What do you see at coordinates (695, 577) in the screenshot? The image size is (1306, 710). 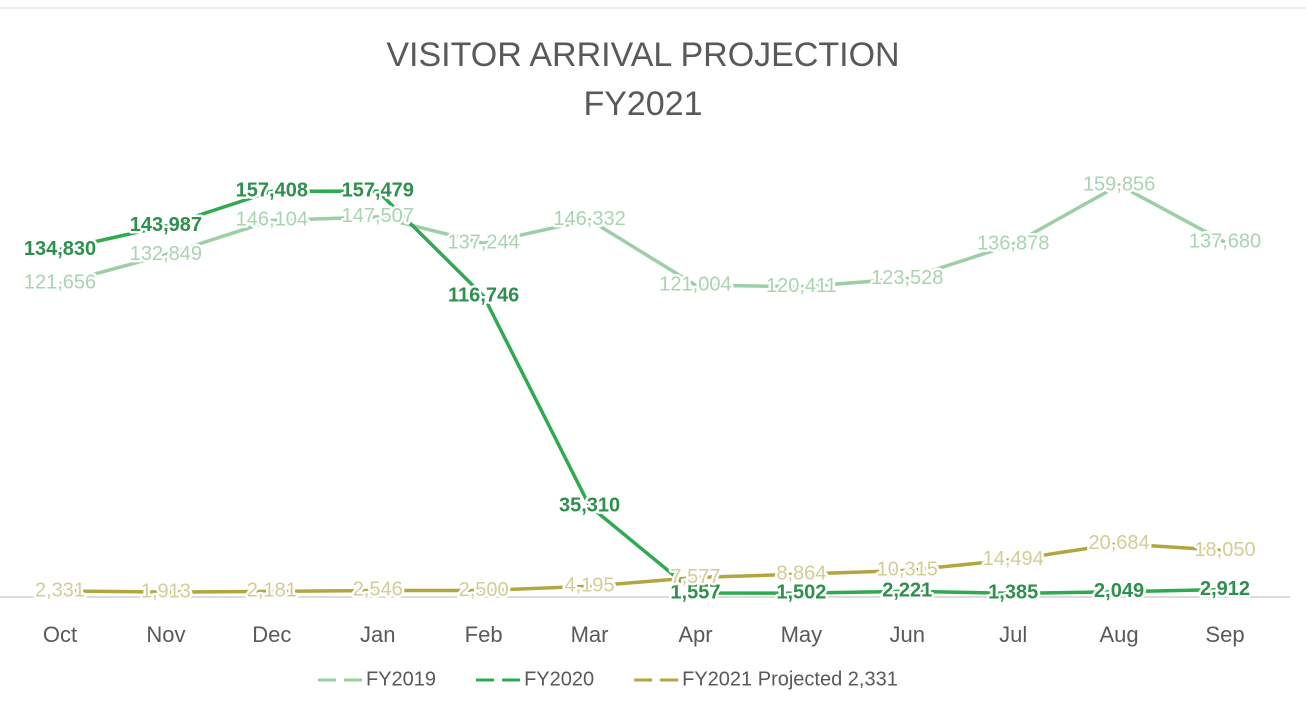 I see `data-label: 7,577` at bounding box center [695, 577].